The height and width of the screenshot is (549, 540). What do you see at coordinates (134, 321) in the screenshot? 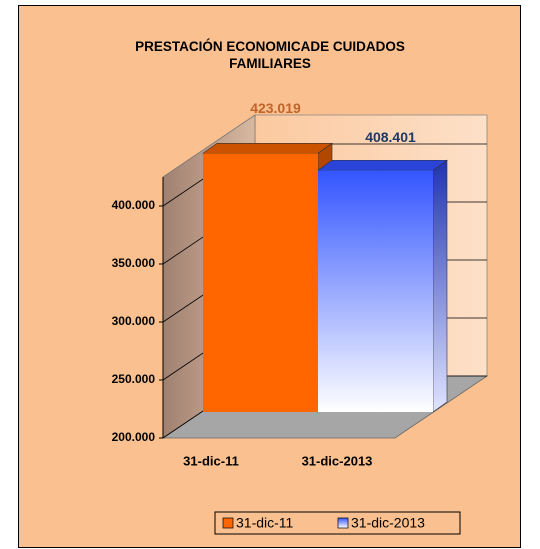
I see `y-tick-label: 300.000` at bounding box center [134, 321].